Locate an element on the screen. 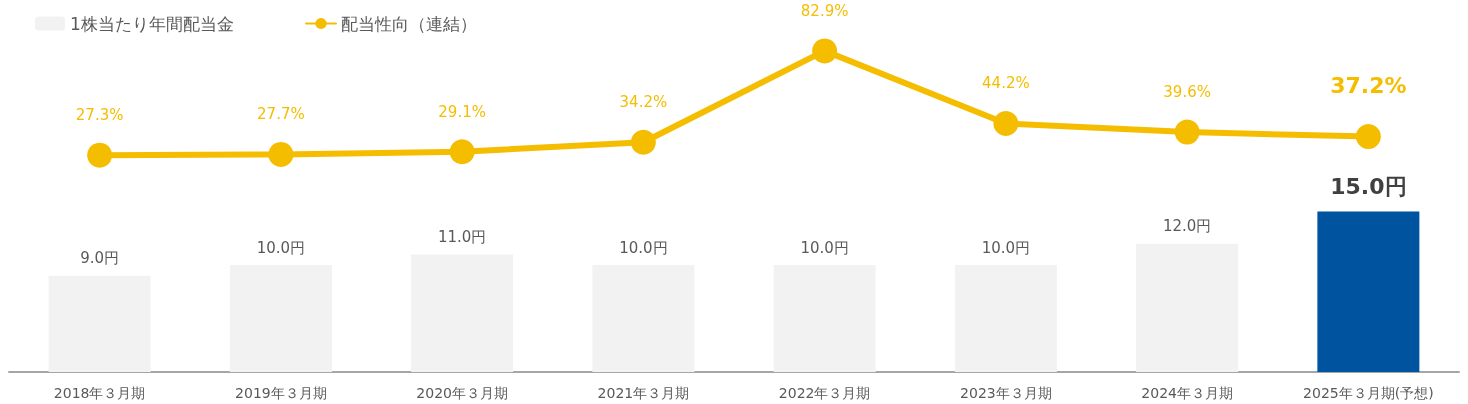  legend-label: 1株当たり年間配当金 is located at coordinates (152, 23).